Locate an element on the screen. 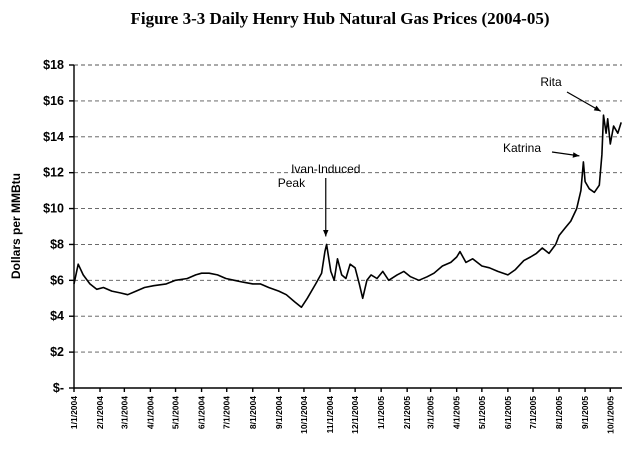  y-tick-label: $14 is located at coordinates (53, 137).